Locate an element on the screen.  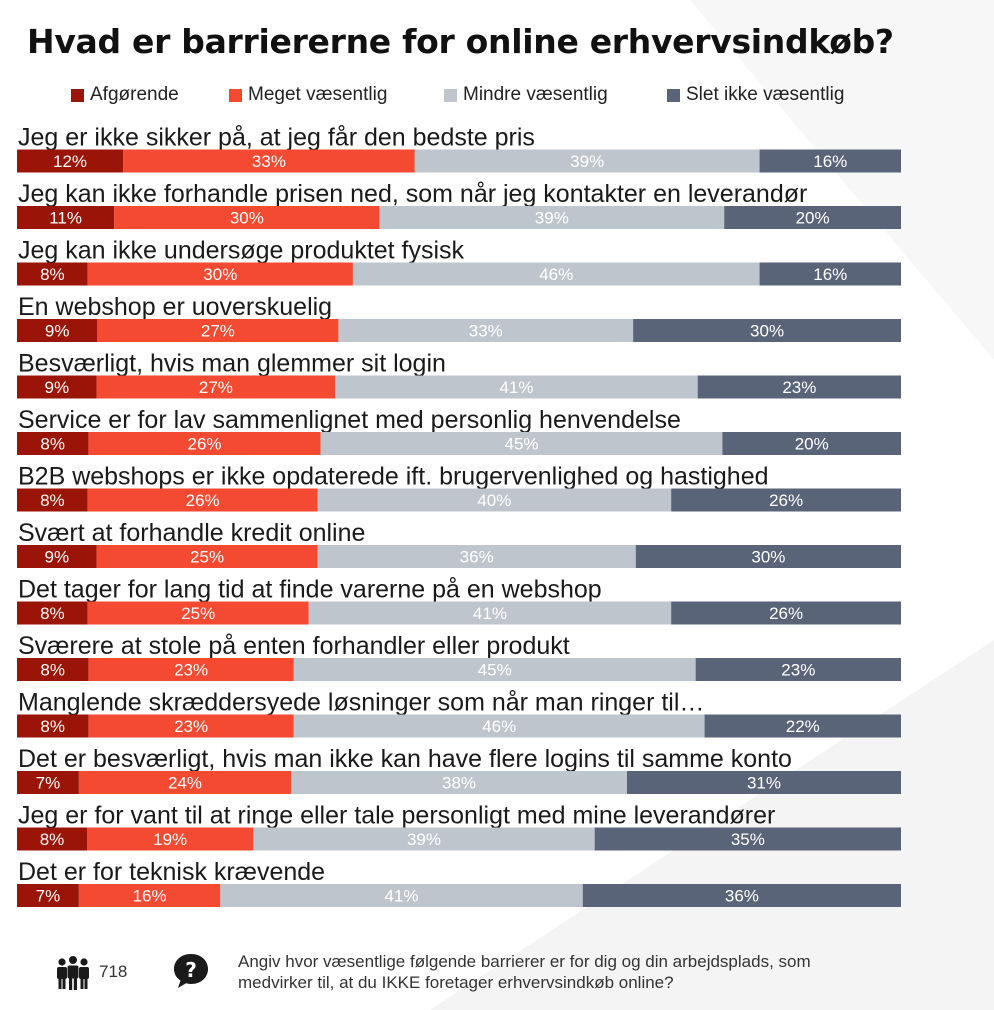
category-label: Det er for teknisk krævende is located at coordinates (171, 872).